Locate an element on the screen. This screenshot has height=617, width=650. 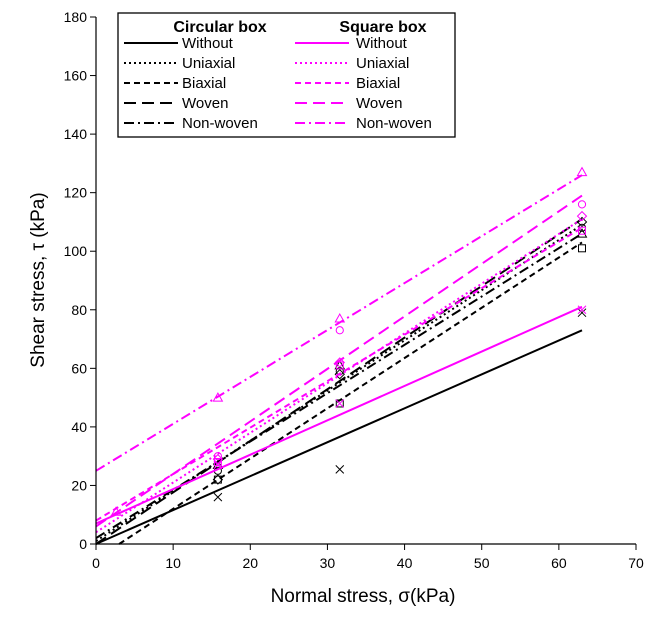
x-tick-label: 60 is located at coordinates (559, 563).